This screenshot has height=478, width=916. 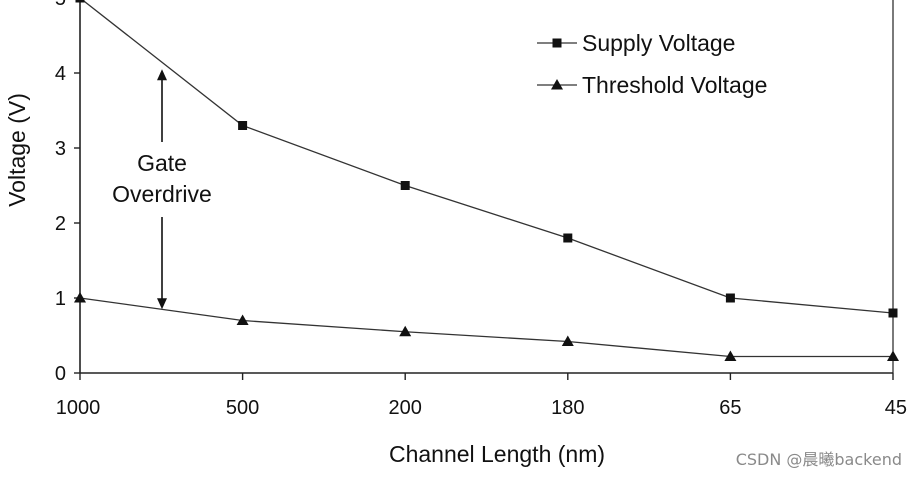 What do you see at coordinates (60, 299) in the screenshot?
I see `y-tick-label: 1` at bounding box center [60, 299].